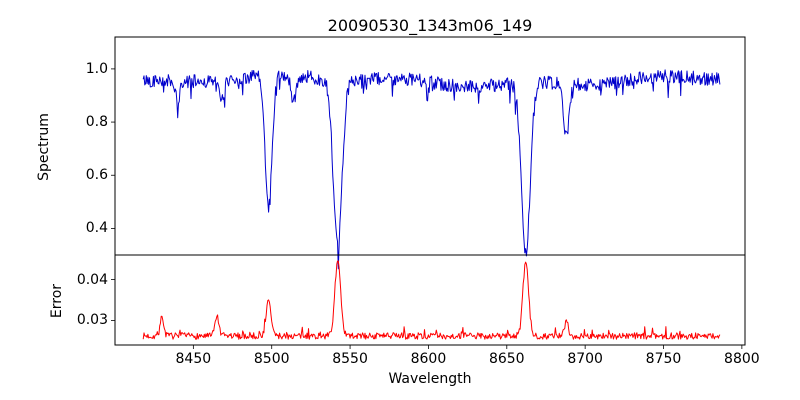 The width and height of the screenshot is (800, 400). I want to click on y-tick-label: 0.04, so click(92, 279).